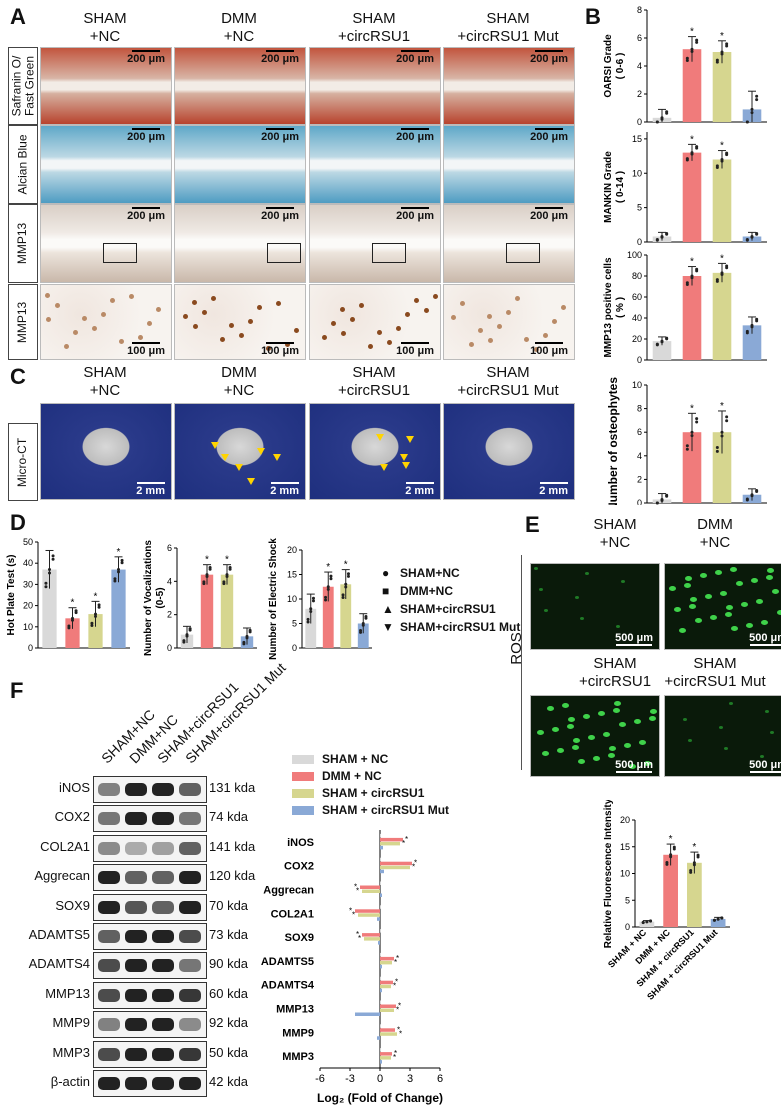 The height and width of the screenshot is (1105, 781). What do you see at coordinates (352, 776) in the screenshot?
I see `legend-label: DMM + NC` at bounding box center [352, 776].